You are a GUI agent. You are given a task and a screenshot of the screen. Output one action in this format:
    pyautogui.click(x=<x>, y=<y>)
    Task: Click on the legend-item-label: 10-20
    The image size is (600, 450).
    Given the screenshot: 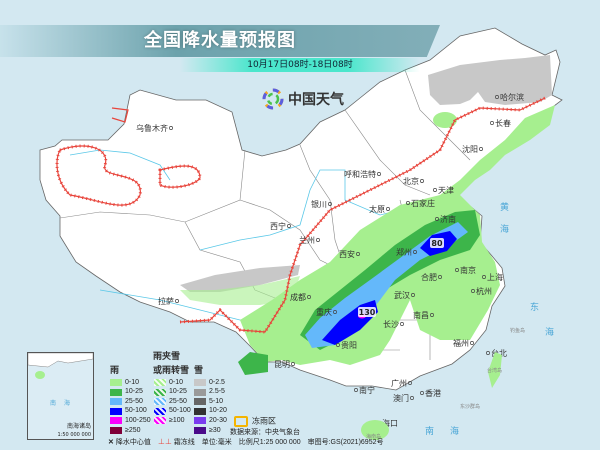 What is the action you would take?
    pyautogui.click(x=218, y=411)
    